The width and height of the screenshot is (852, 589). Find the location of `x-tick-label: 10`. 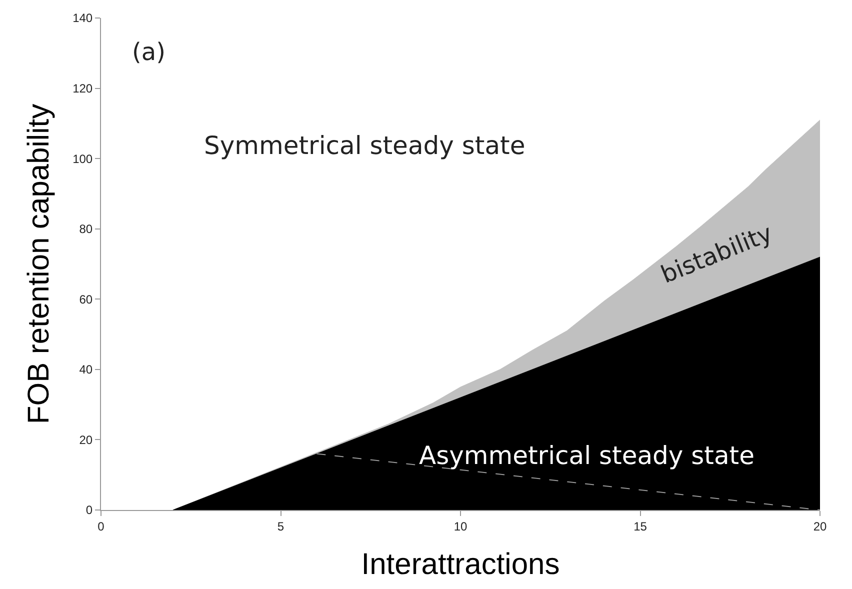

x-tick-label: 10 is located at coordinates (461, 526).